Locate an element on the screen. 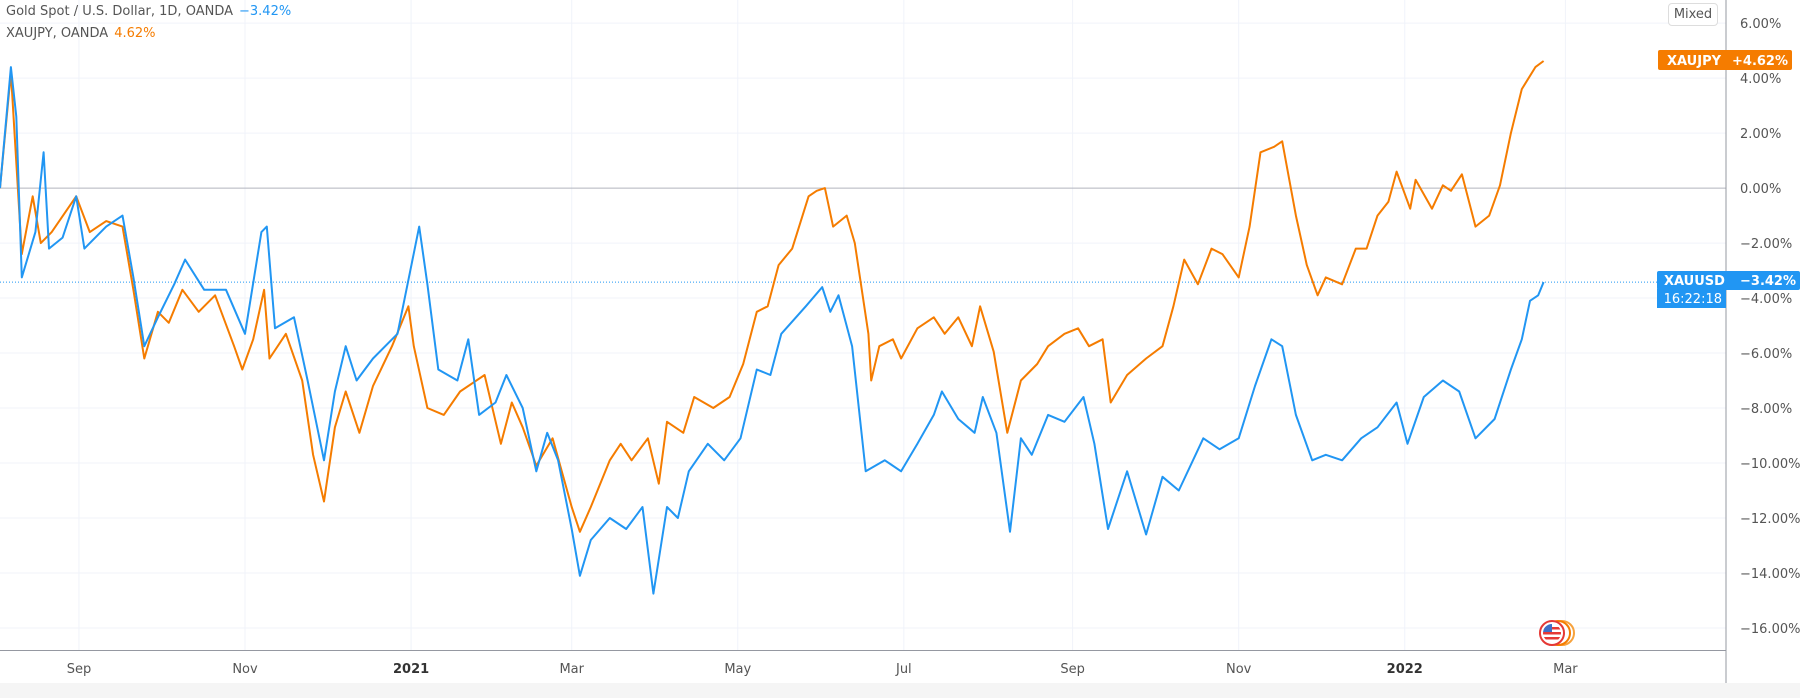  y-tick-label: −8.00% is located at coordinates (1766, 409).